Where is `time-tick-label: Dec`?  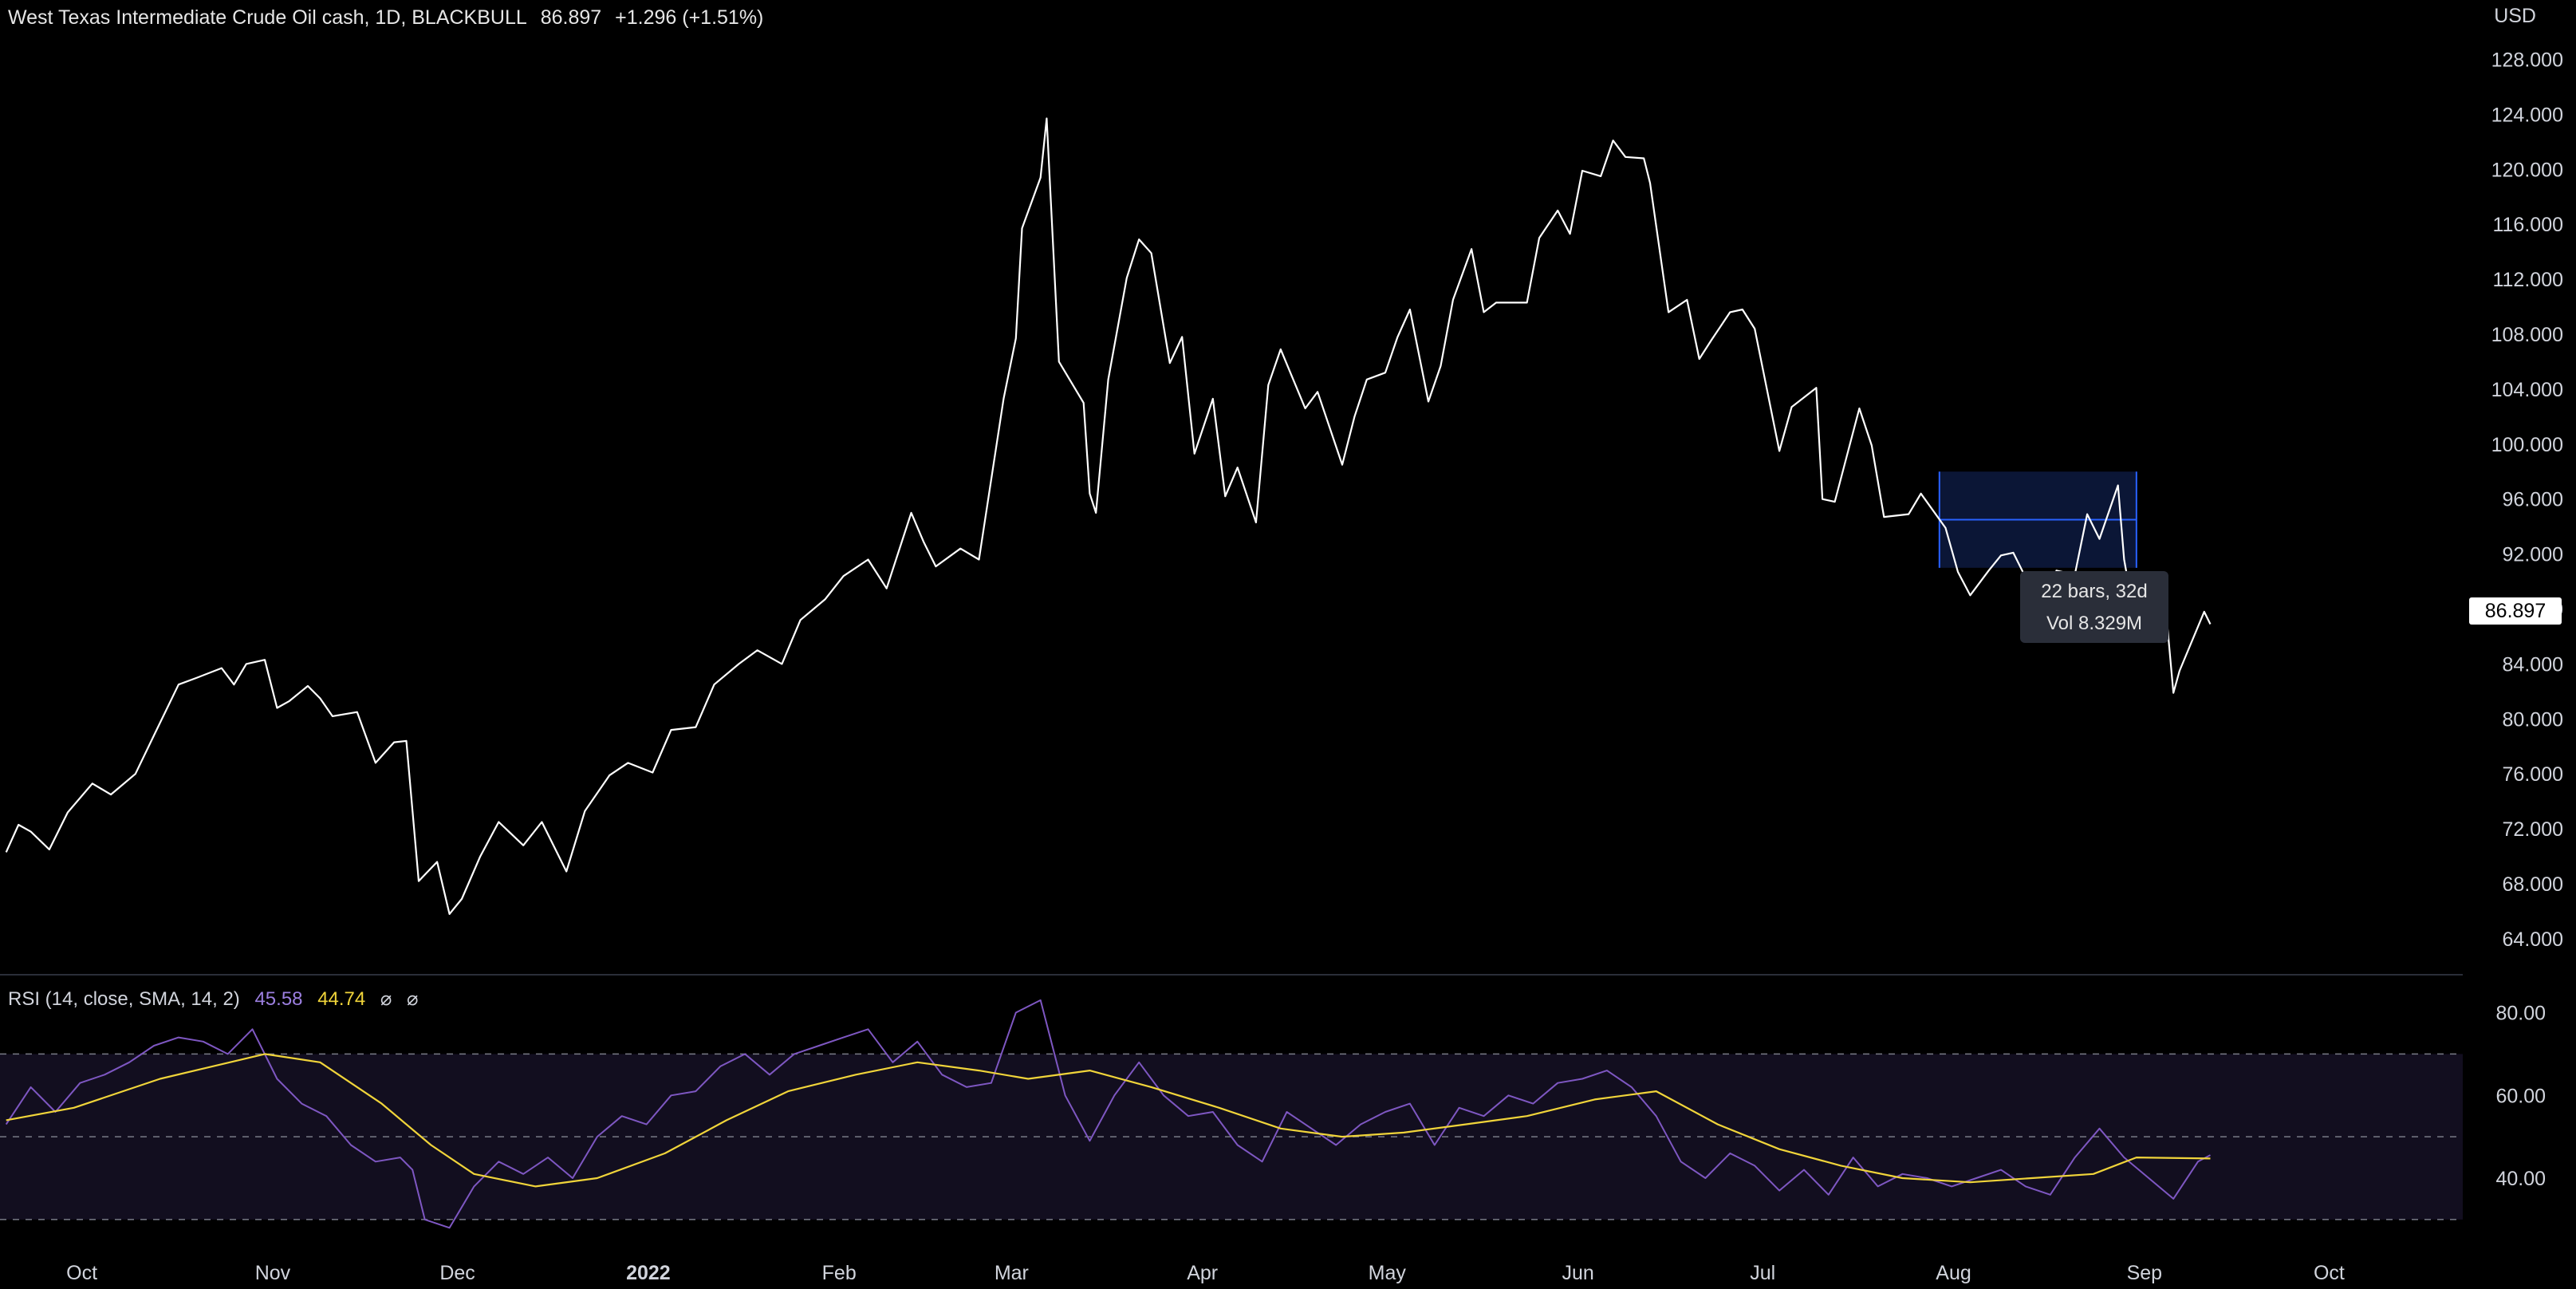
time-tick-label: Dec is located at coordinates (457, 1273).